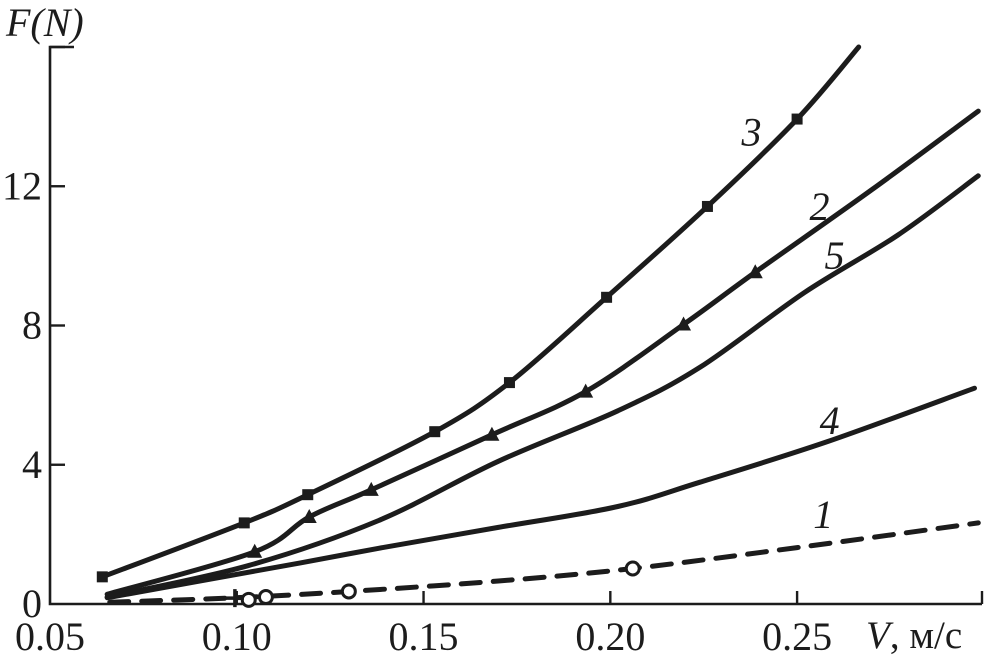 The width and height of the screenshot is (989, 663). Describe the element at coordinates (32, 464) in the screenshot. I see `y-tick-label-4: 4` at that location.